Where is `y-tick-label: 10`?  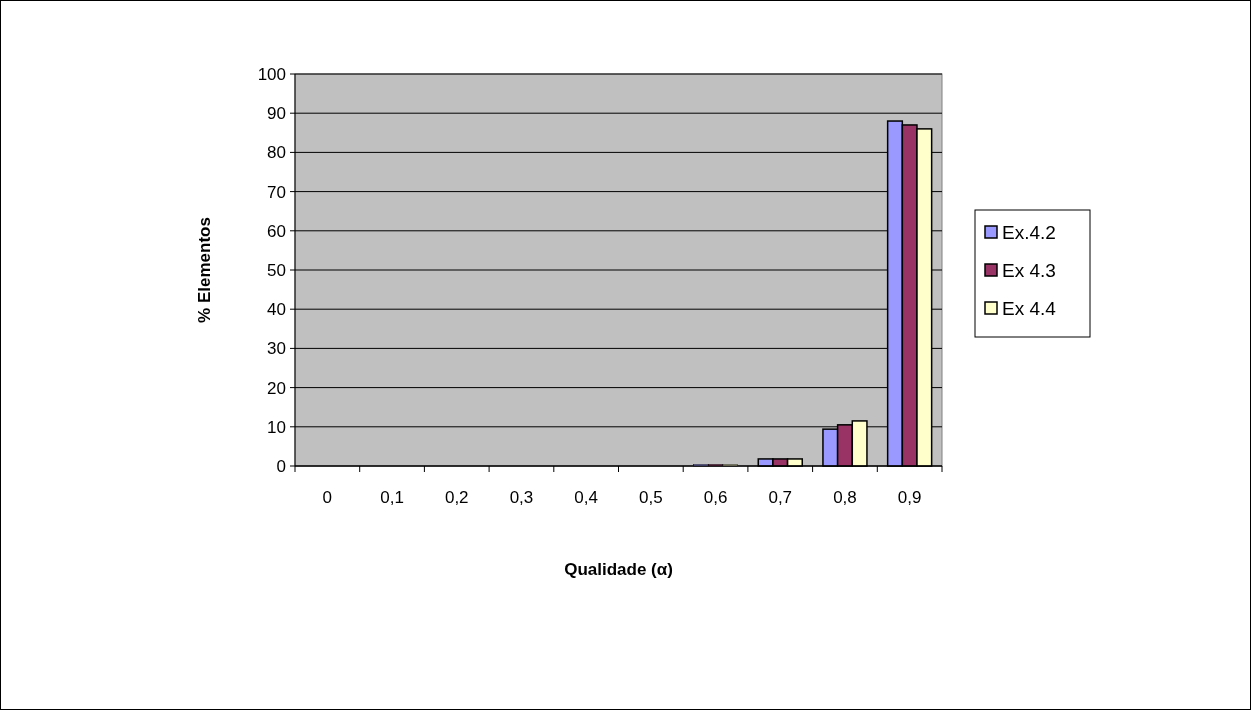
y-tick-label: 10 is located at coordinates (276, 427).